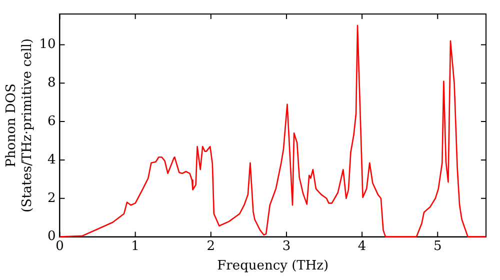 The width and height of the screenshot is (500, 280). Describe the element at coordinates (362, 246) in the screenshot. I see `x-tick-label: 4` at that location.